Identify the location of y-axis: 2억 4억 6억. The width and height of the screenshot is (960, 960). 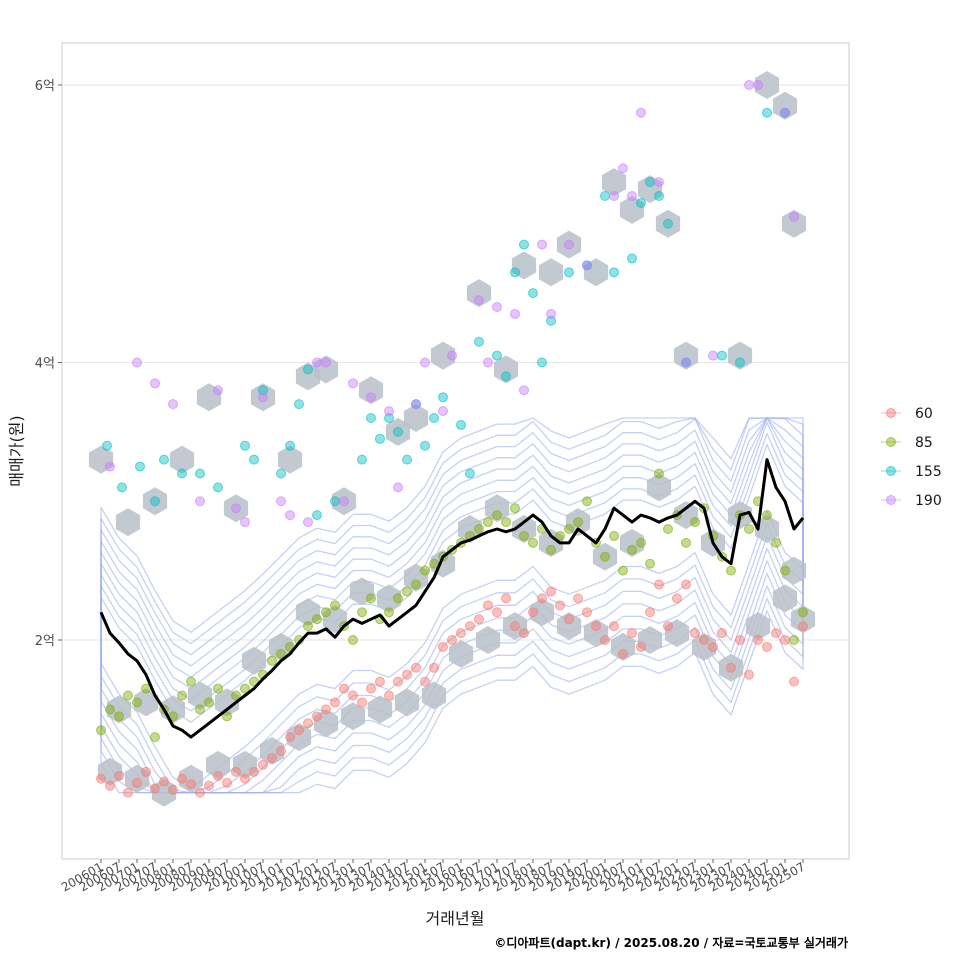
(48, 364).